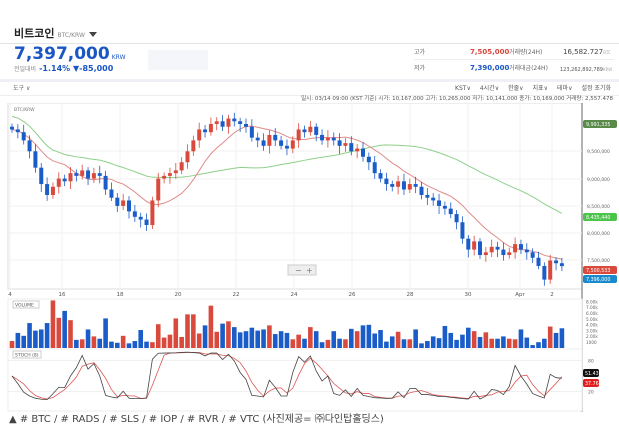 The image size is (619, 434). I want to click on timezone-menu: KST∨, so click(463, 88).